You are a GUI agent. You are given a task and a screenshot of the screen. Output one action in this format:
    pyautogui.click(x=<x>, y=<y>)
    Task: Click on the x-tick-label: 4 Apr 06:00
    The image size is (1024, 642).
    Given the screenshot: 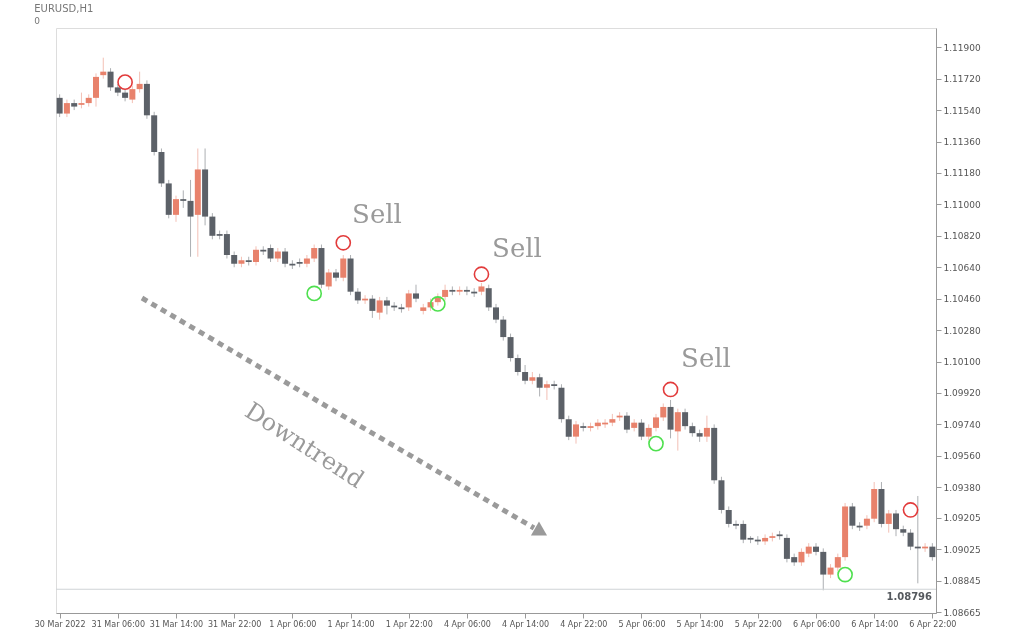 What is the action you would take?
    pyautogui.click(x=467, y=624)
    